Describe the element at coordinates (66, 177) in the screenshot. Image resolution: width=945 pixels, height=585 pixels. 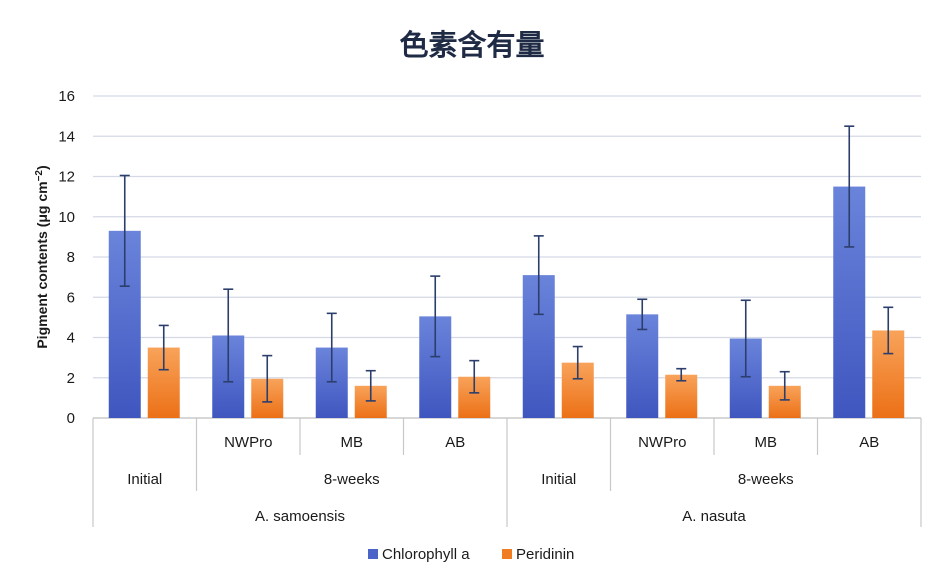
I see `y-tick-label: 12` at that location.